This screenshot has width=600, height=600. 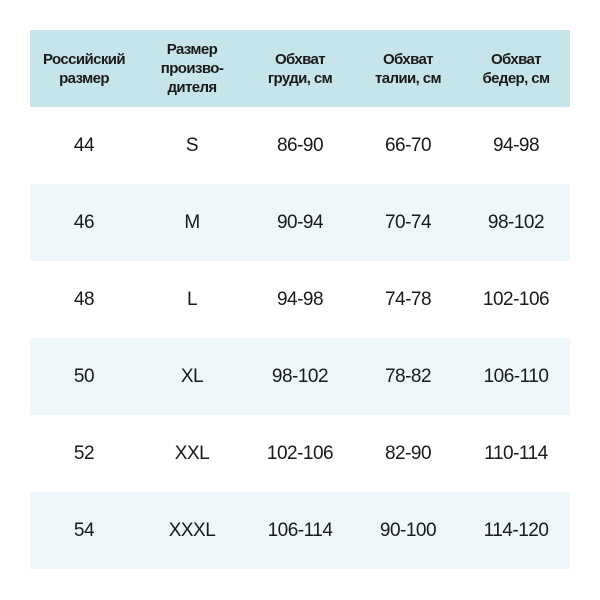 What do you see at coordinates (300, 78) in the screenshot?
I see `header-line: груди, см` at bounding box center [300, 78].